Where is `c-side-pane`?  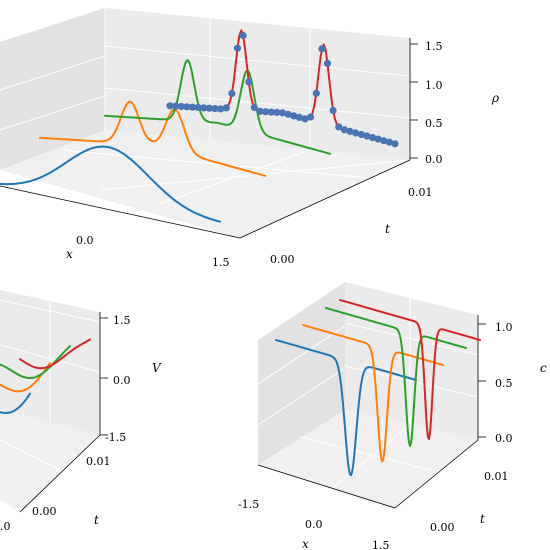
c-side-pane is located at coordinates (301, 373).